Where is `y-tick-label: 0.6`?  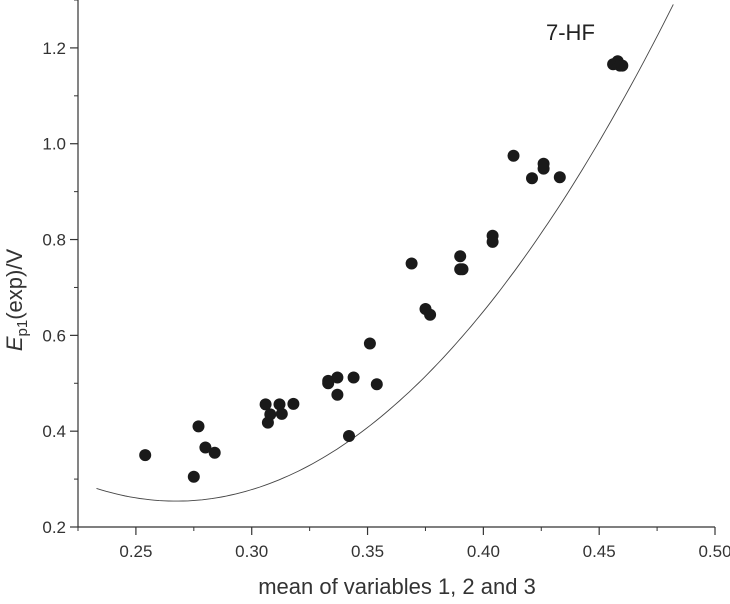
y-tick-label: 0.6 is located at coordinates (54, 335).